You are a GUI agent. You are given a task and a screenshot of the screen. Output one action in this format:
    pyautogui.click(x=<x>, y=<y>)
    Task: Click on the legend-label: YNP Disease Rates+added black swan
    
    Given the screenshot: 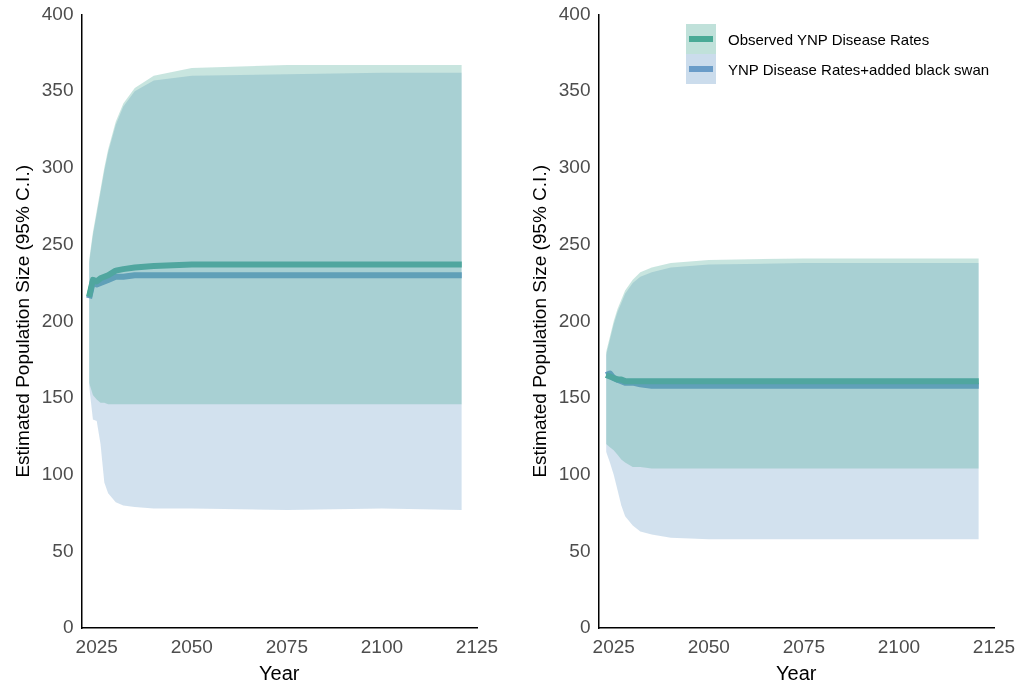 What is the action you would take?
    pyautogui.click(x=859, y=69)
    